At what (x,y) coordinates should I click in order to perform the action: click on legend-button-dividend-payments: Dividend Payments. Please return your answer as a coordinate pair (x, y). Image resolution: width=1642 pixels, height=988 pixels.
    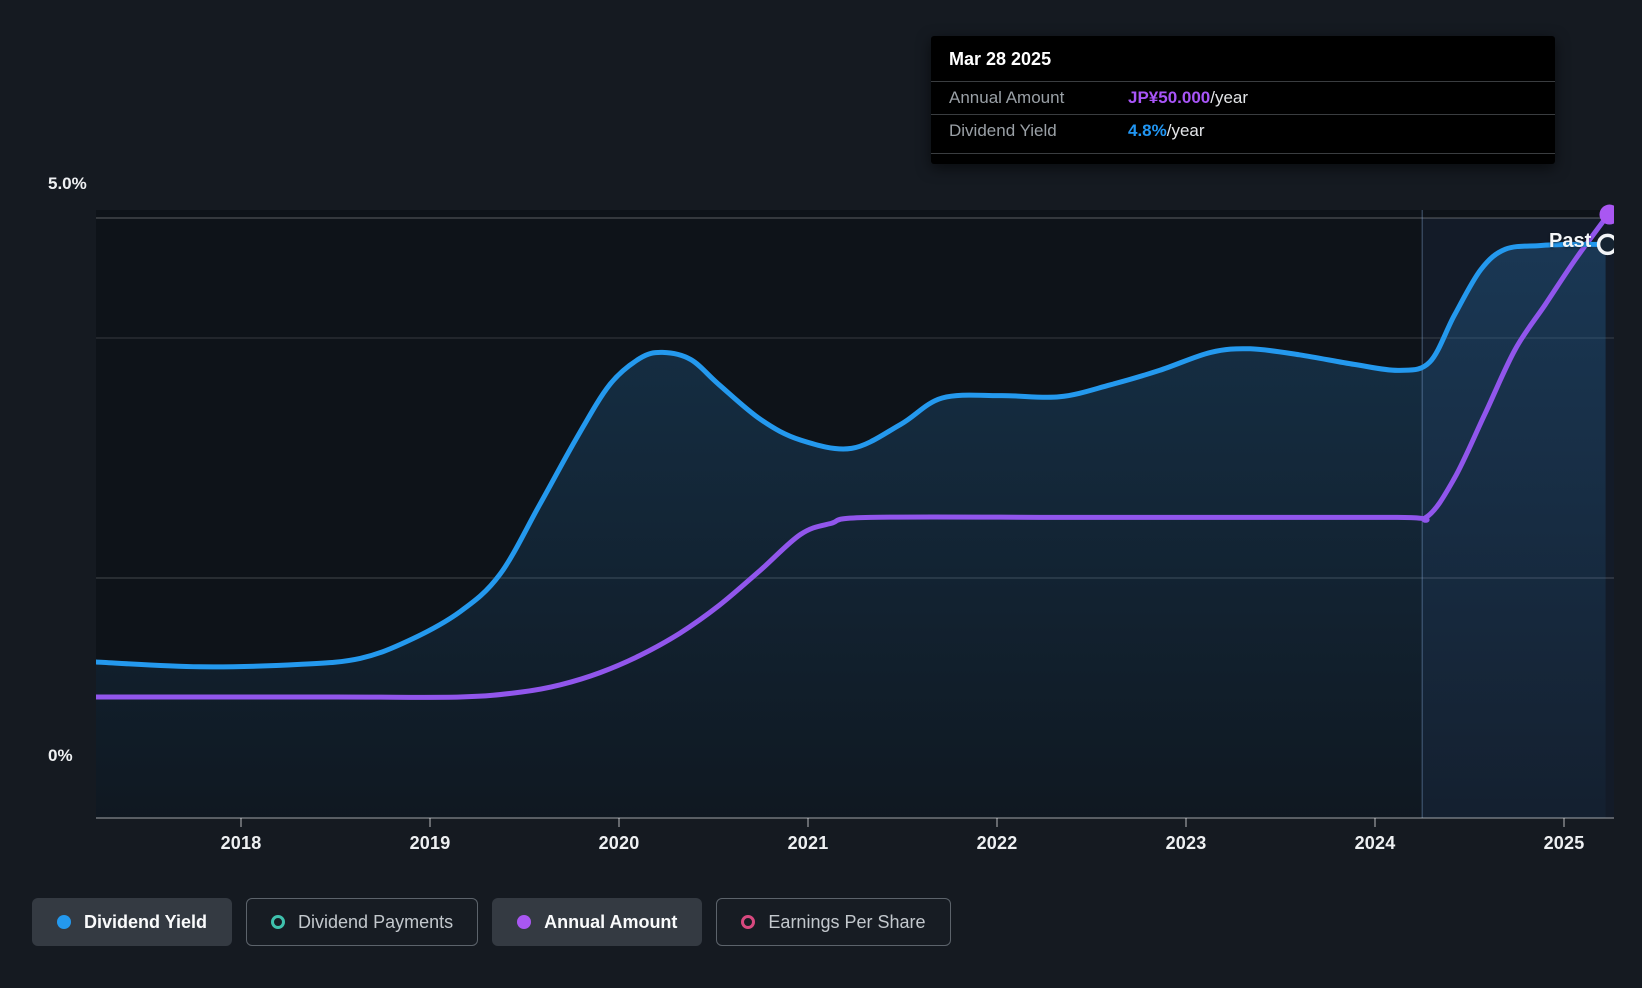
    Looking at the image, I should click on (362, 922).